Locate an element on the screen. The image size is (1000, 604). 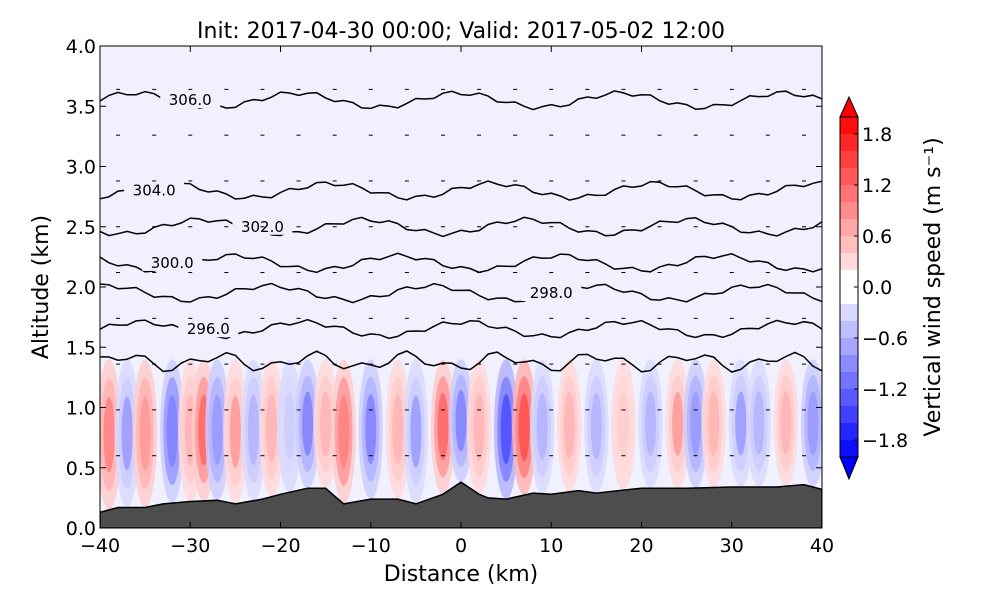
x-tick-label: 40 is located at coordinates (822, 546).